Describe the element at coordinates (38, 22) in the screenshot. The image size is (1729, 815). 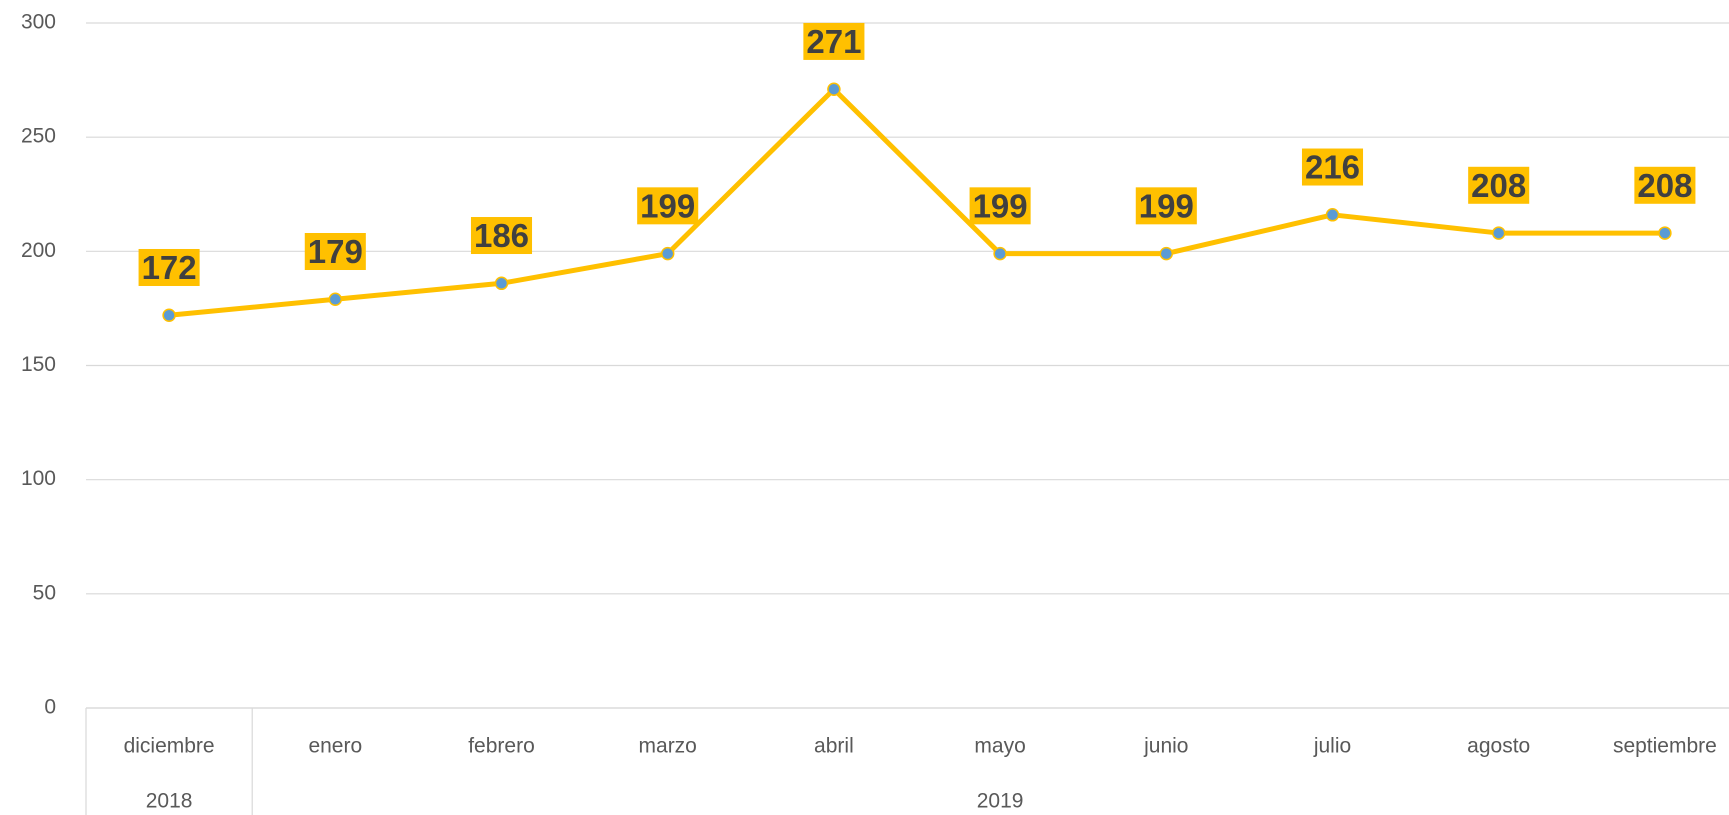
I see `y-tick-label: 300` at that location.